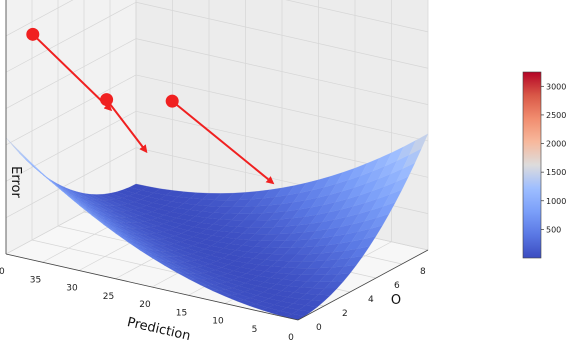 This screenshot has width=569, height=359. I want to click on y-tick-label: 8, so click(423, 272).